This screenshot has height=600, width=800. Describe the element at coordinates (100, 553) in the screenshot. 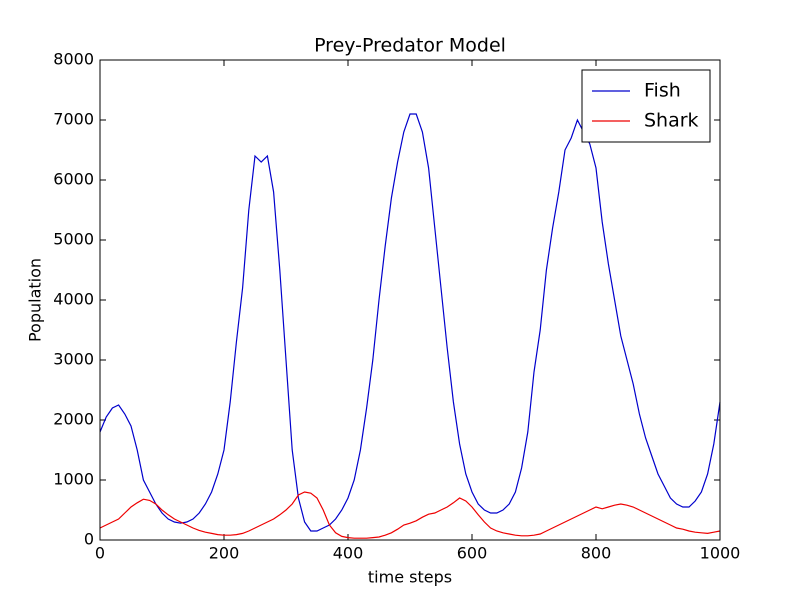

I see `x-tick-label: 0` at that location.